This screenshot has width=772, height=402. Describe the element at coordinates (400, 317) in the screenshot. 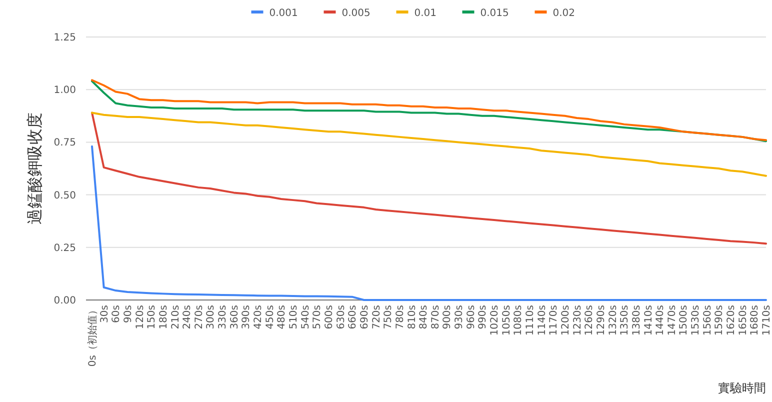

I see `x-tick-label: 780s` at that location.